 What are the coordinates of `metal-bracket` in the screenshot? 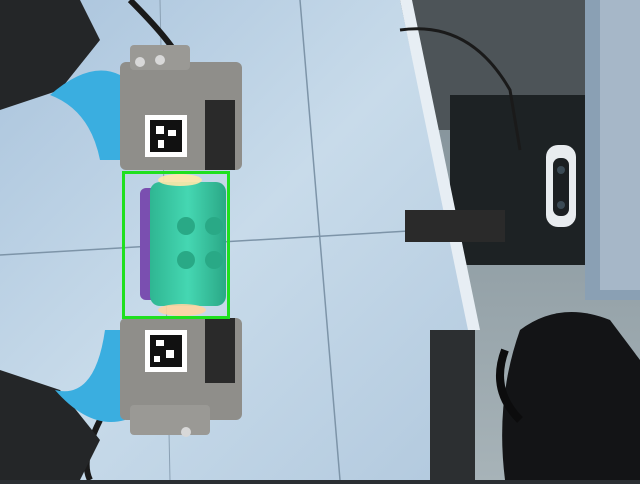 It's located at (455, 226).